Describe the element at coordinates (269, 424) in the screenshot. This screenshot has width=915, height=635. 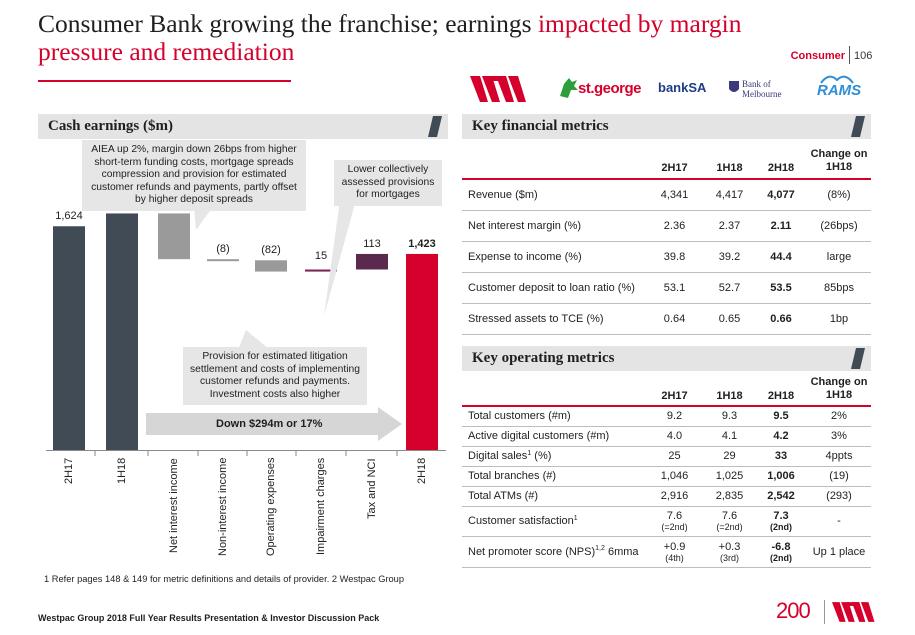
I see `decline-arrow-label: Down $294m or 17%` at that location.